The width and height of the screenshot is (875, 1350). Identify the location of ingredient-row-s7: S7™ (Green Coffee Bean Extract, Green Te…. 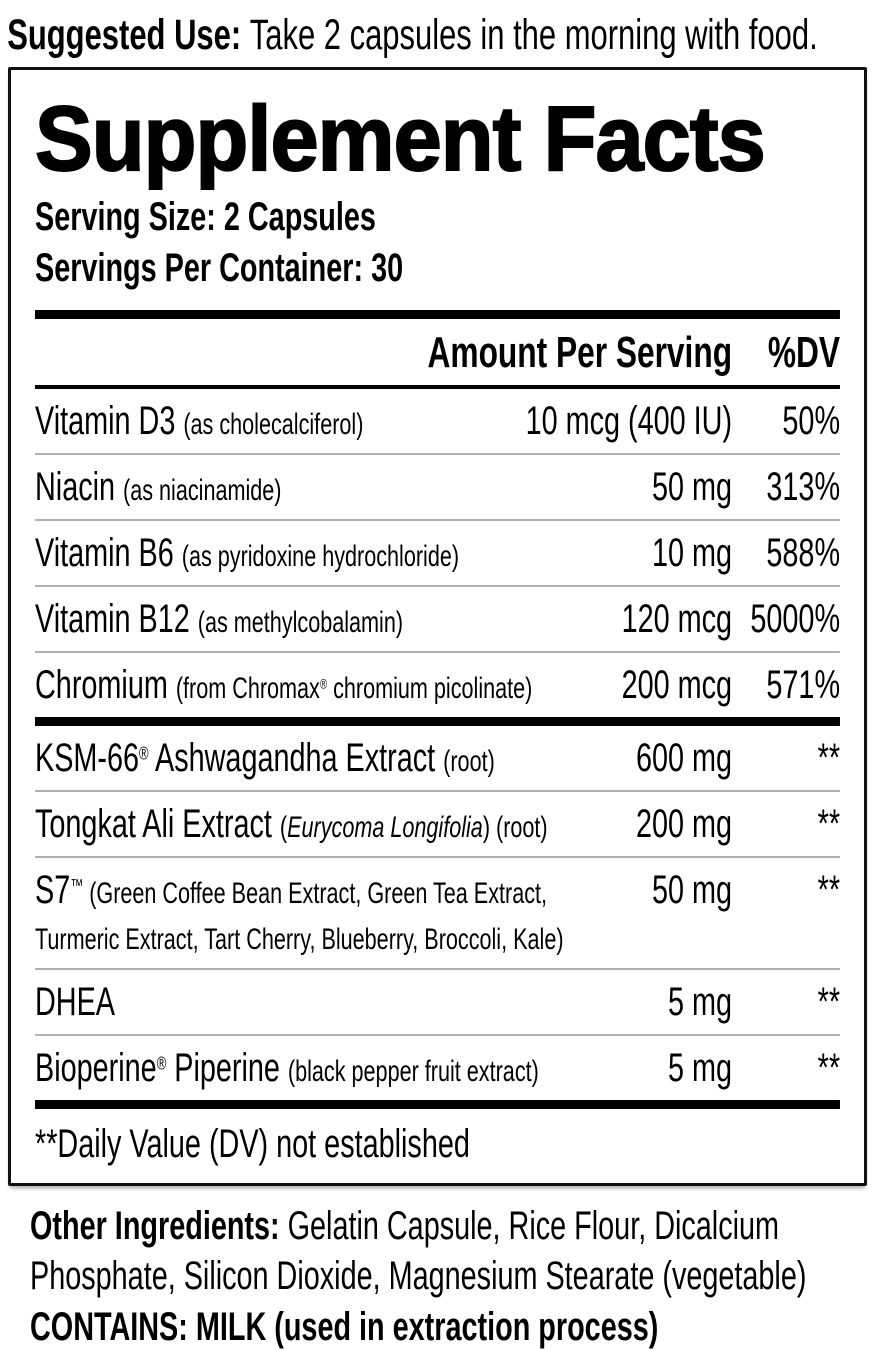
(438, 912).